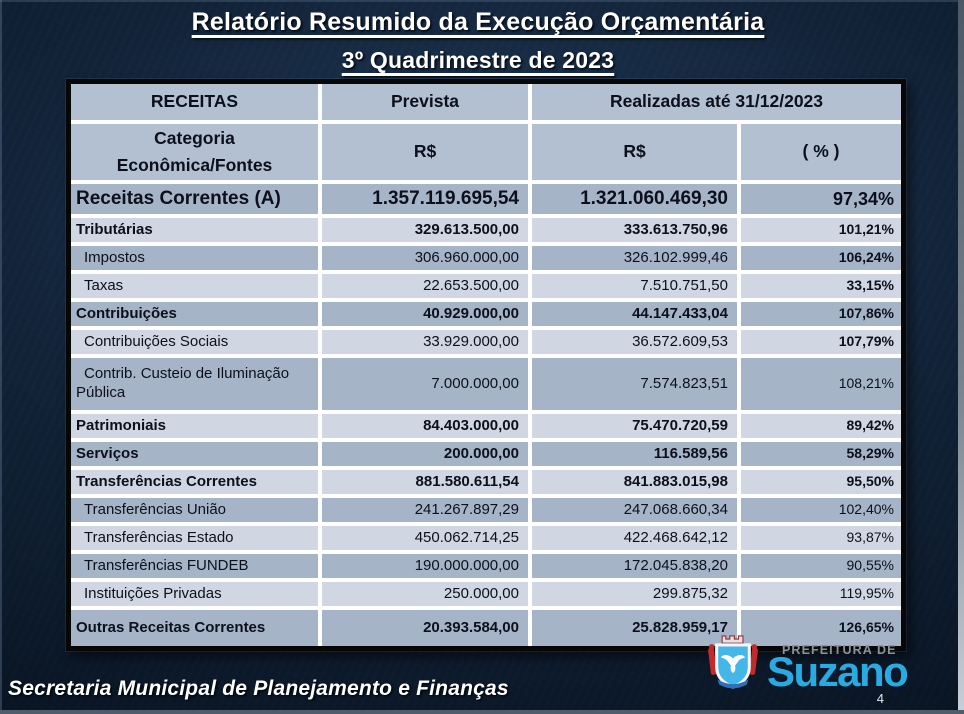 The image size is (964, 714). What do you see at coordinates (425, 199) in the screenshot?
I see `row-prevista: 1.357.119.695,54` at bounding box center [425, 199].